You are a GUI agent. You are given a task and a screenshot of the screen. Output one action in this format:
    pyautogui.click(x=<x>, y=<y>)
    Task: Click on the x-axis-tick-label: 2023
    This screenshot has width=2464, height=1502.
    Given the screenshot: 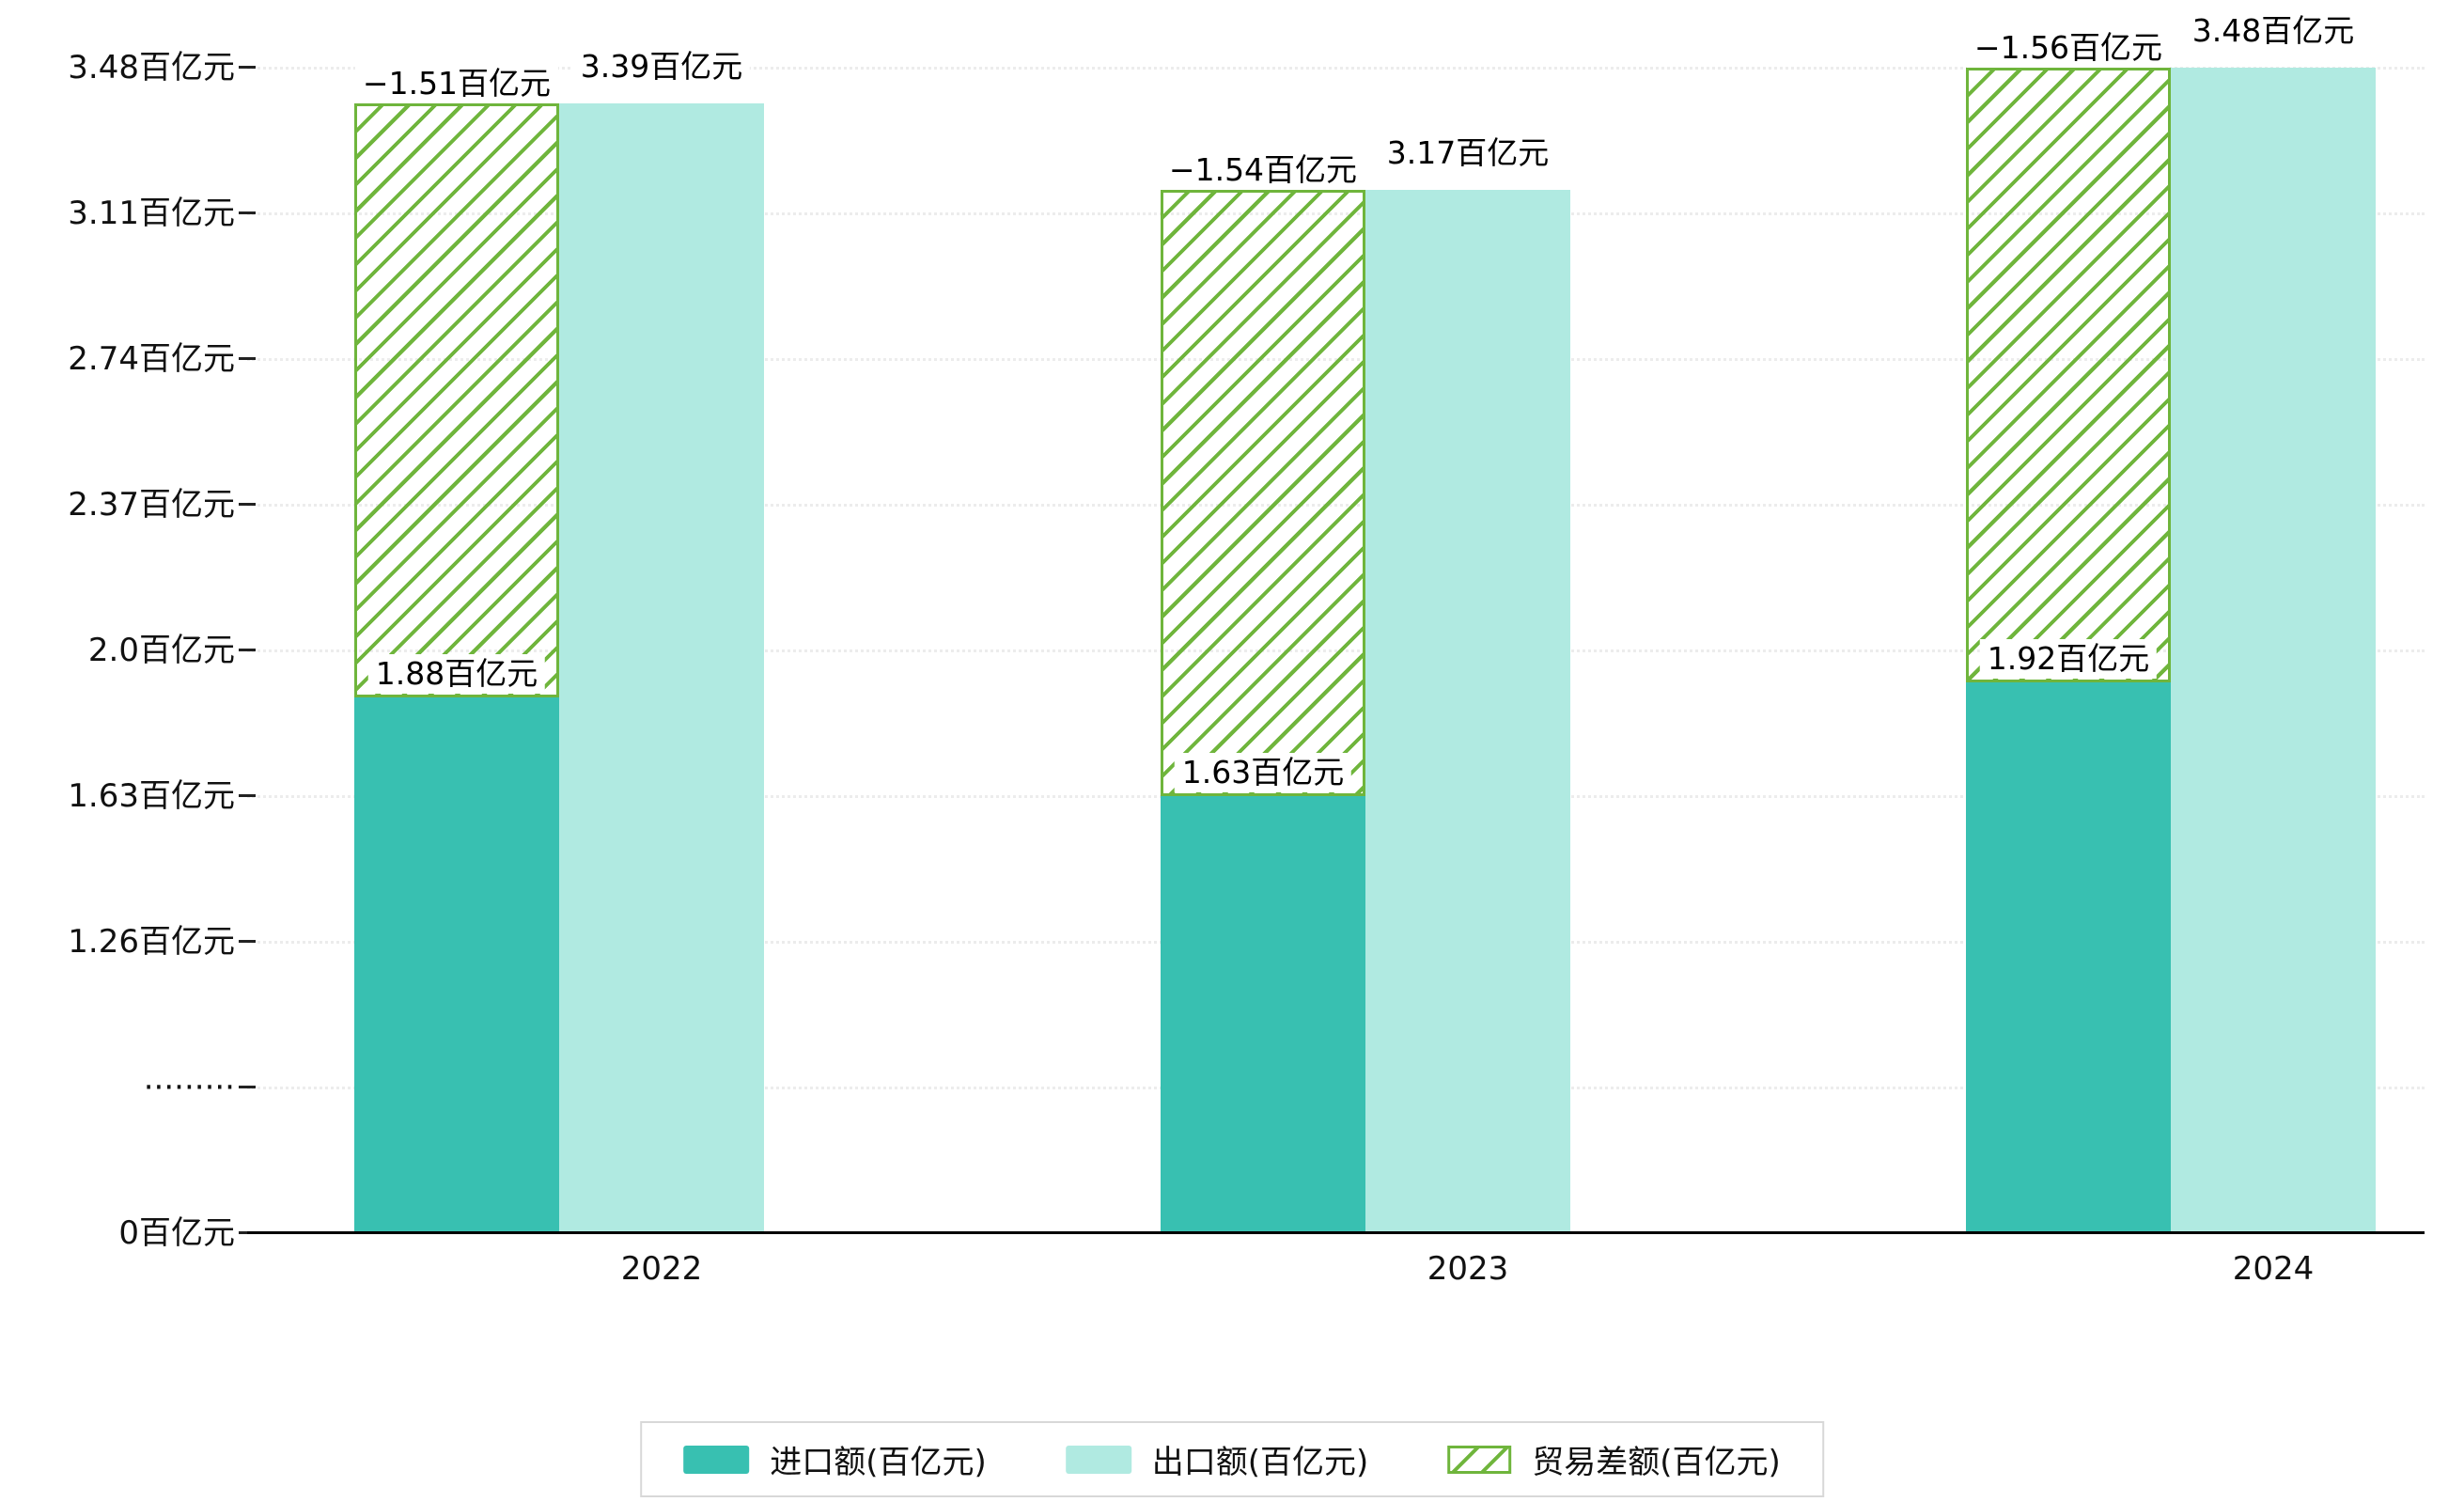 What is the action you would take?
    pyautogui.click(x=1468, y=1269)
    